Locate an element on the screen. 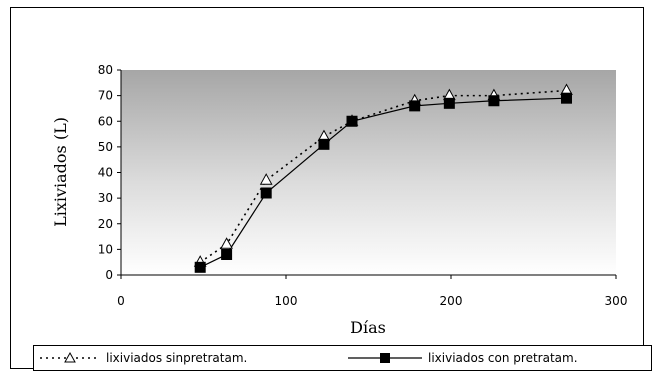 Image resolution: width=656 pixels, height=378 pixels. x-tick-label: 200 is located at coordinates (451, 301).